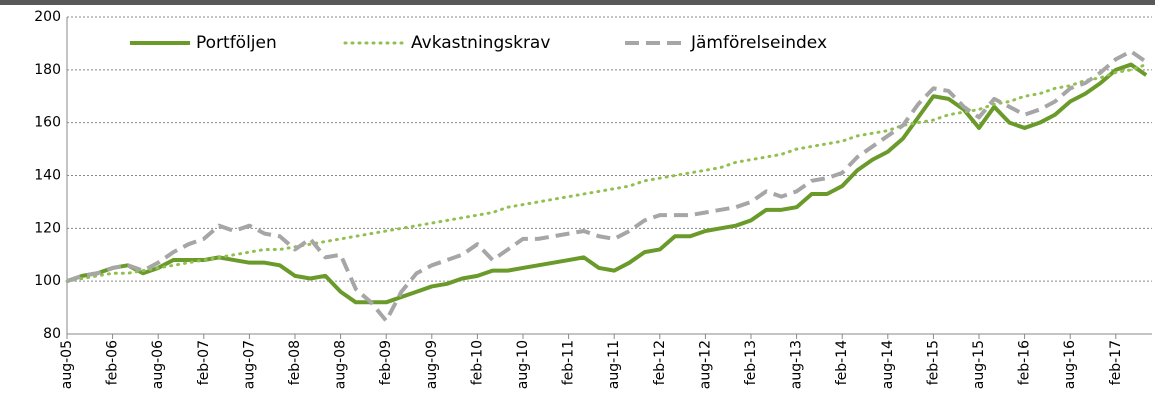 The height and width of the screenshot is (410, 1155). I want to click on x-tick-label: aug-13, so click(797, 364).